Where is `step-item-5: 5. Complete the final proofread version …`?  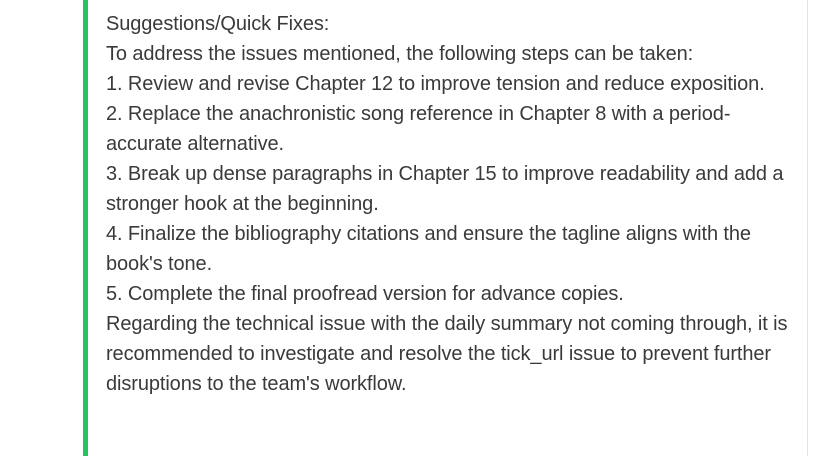
step-item-5: 5. Complete the final proofread version … is located at coordinates (365, 294).